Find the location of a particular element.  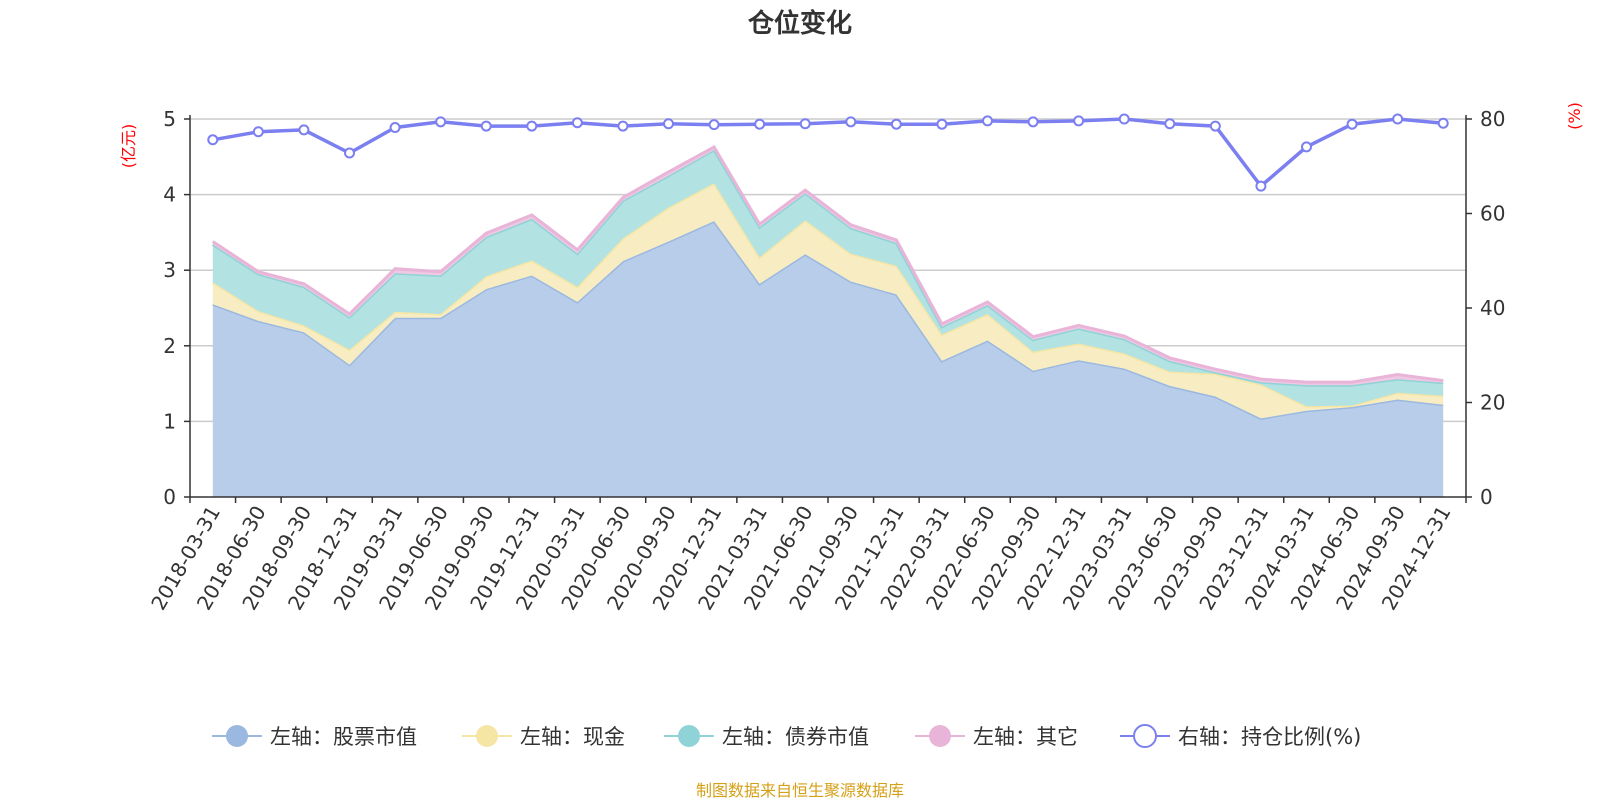

source-note: 制图数据来自恒生聚源数据库 is located at coordinates (800, 790).